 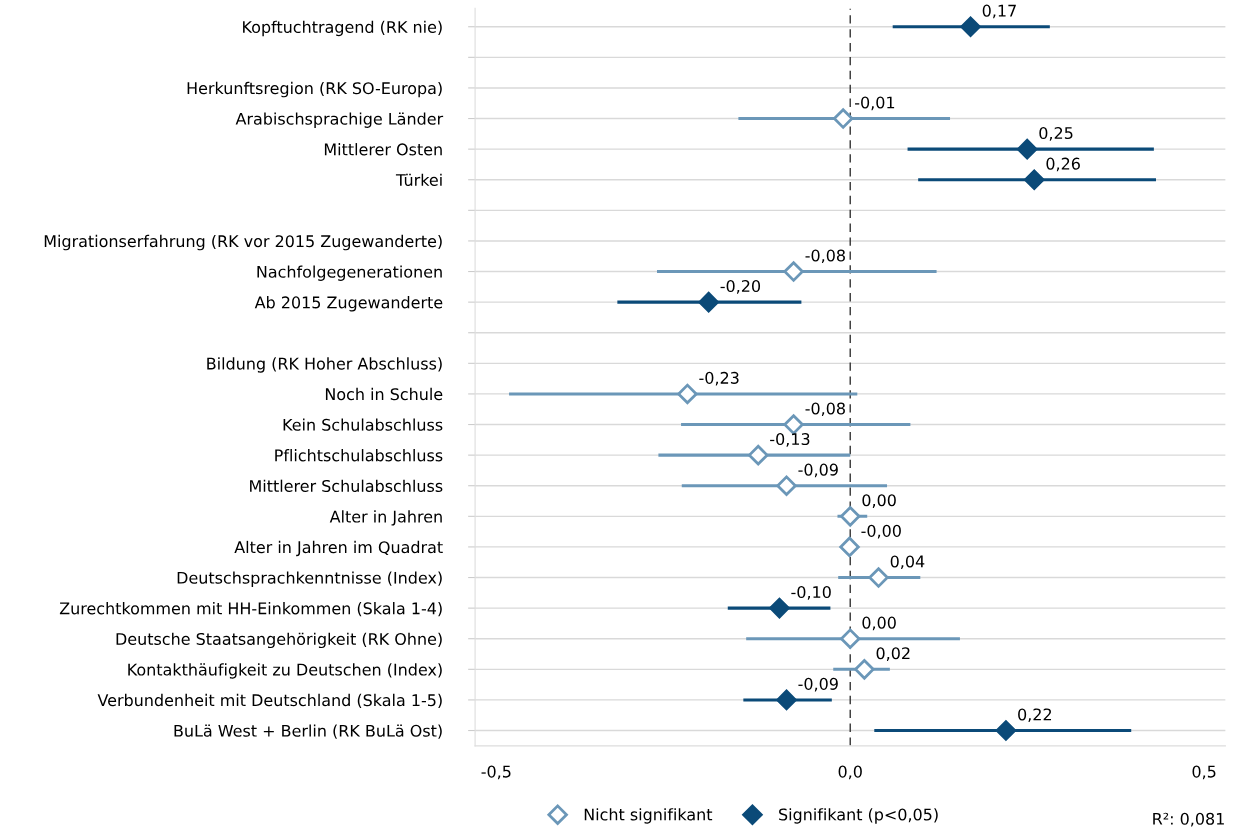 I want to click on data-label: 0,17, so click(x=999, y=11).